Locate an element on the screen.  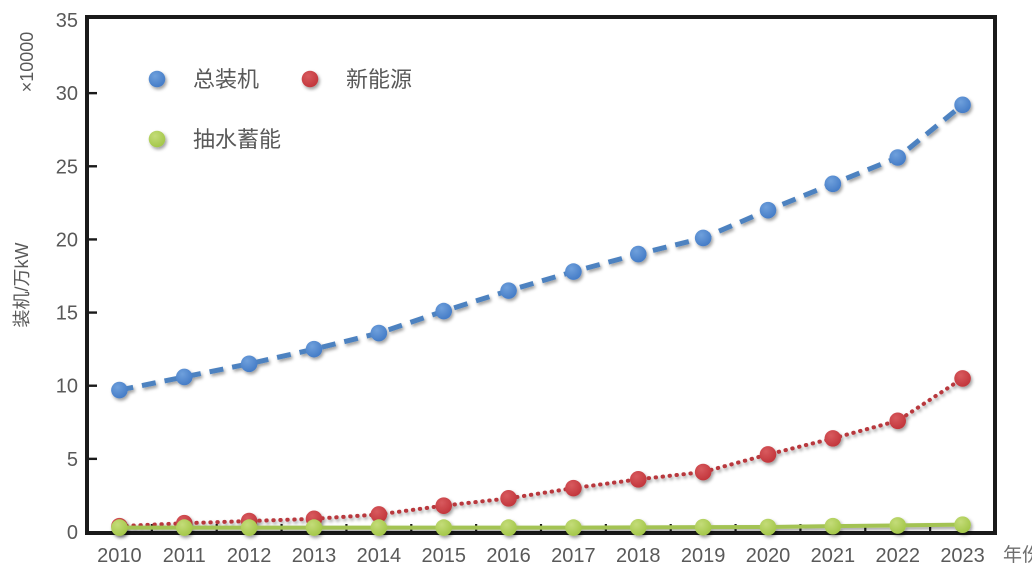
x-axis-title: 年份 is located at coordinates (1017, 555).